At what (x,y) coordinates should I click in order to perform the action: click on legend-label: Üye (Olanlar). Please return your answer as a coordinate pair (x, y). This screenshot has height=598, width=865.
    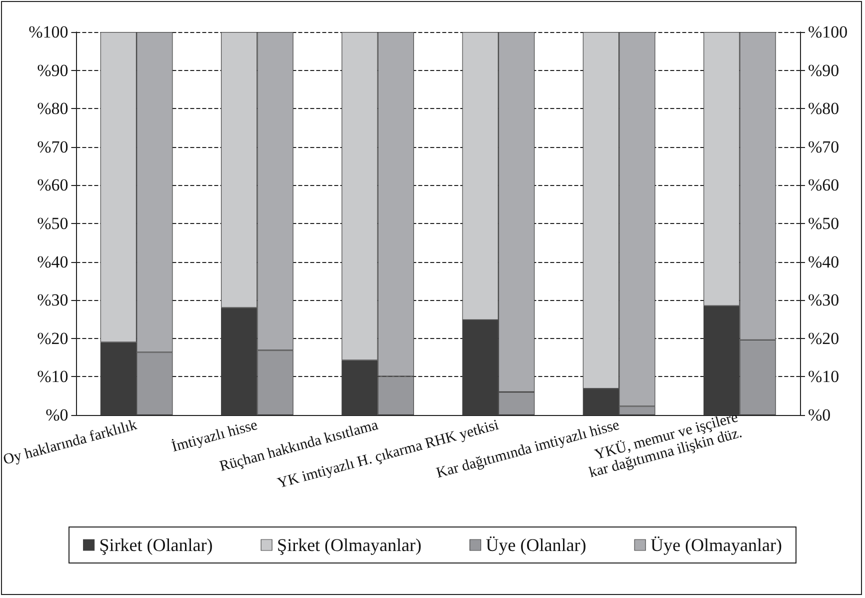
    Looking at the image, I should click on (536, 545).